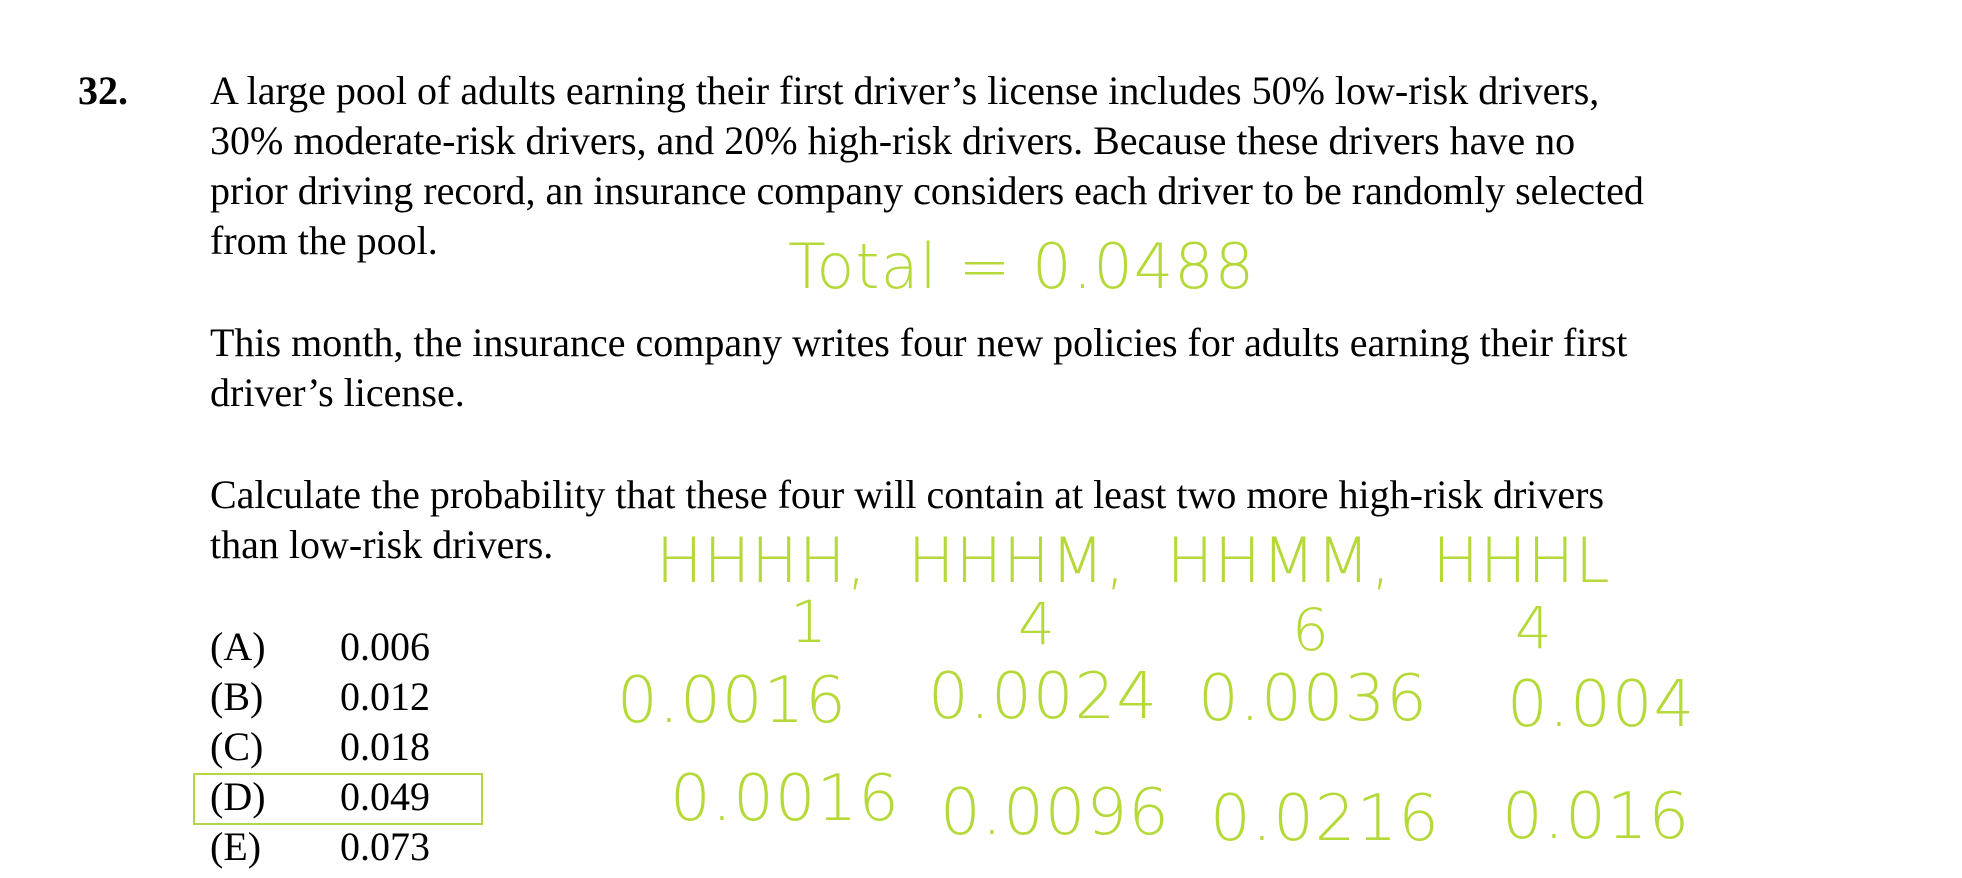 Image resolution: width=1962 pixels, height=878 pixels. I want to click on choice-label: (A), so click(238, 646).